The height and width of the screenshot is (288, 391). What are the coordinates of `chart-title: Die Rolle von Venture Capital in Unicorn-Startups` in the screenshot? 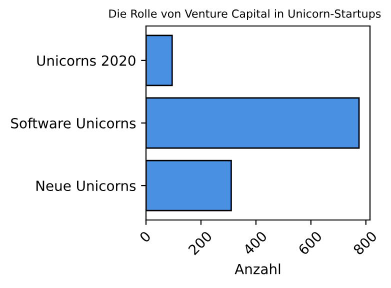 It's located at (245, 14).